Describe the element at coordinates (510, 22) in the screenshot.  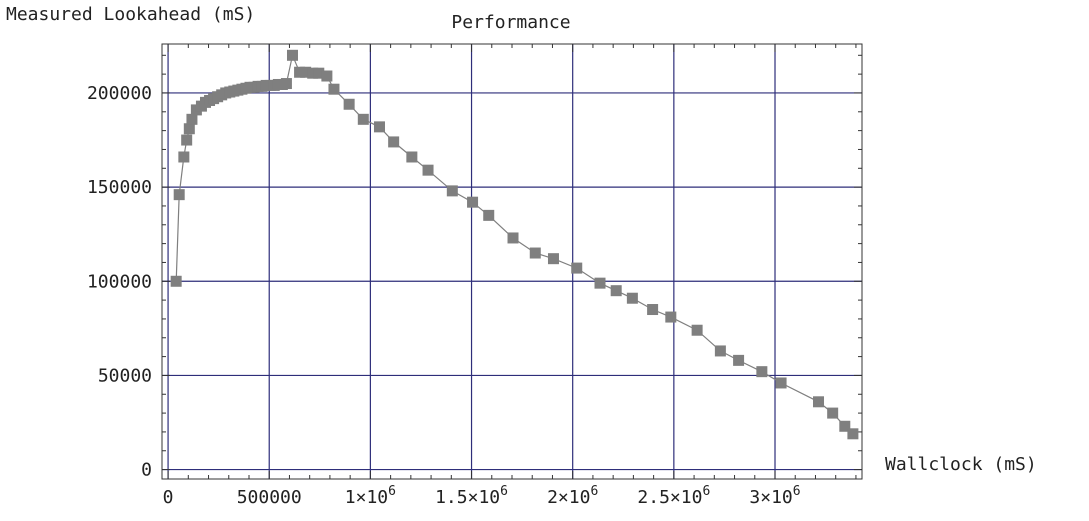
I see `chart-title: Performance` at that location.